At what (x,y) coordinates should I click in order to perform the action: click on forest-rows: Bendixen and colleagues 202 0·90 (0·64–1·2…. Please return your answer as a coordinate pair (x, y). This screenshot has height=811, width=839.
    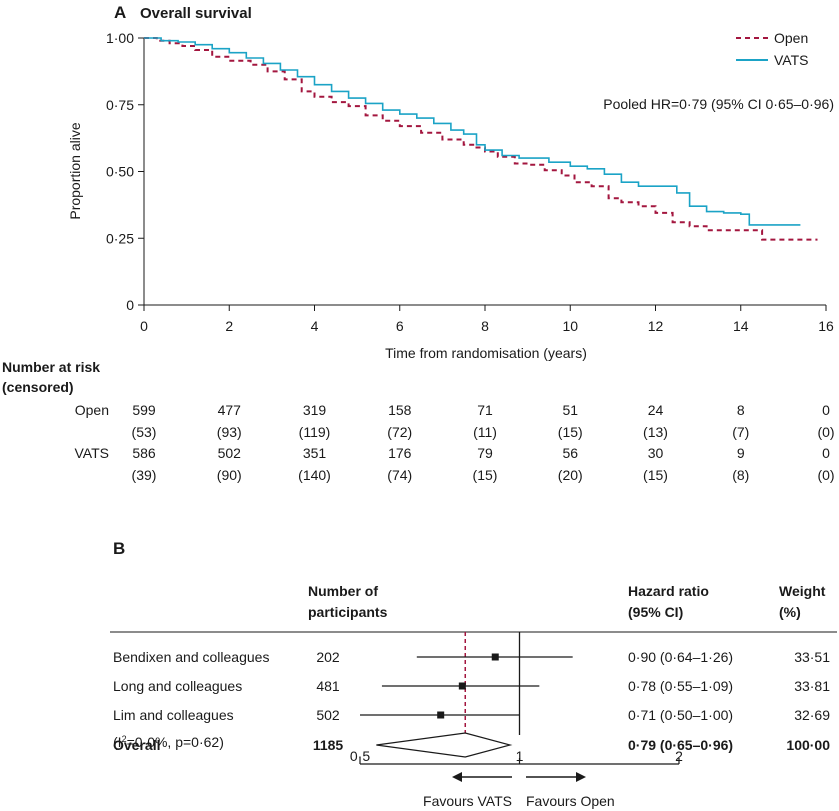
    Looking at the image, I should click on (471, 695).